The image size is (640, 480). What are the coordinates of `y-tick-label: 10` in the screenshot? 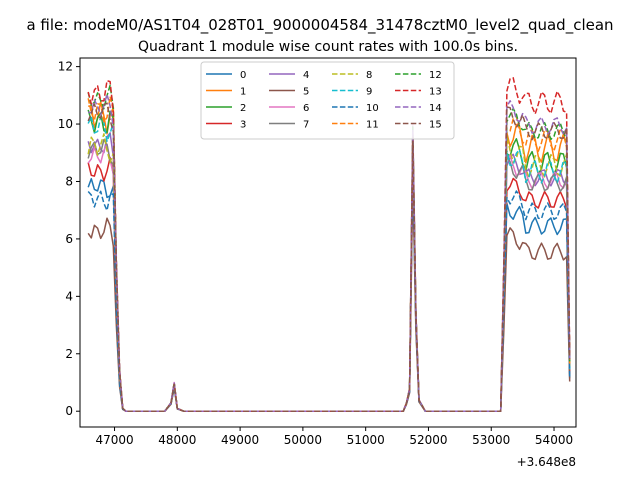 It's located at (65, 124).